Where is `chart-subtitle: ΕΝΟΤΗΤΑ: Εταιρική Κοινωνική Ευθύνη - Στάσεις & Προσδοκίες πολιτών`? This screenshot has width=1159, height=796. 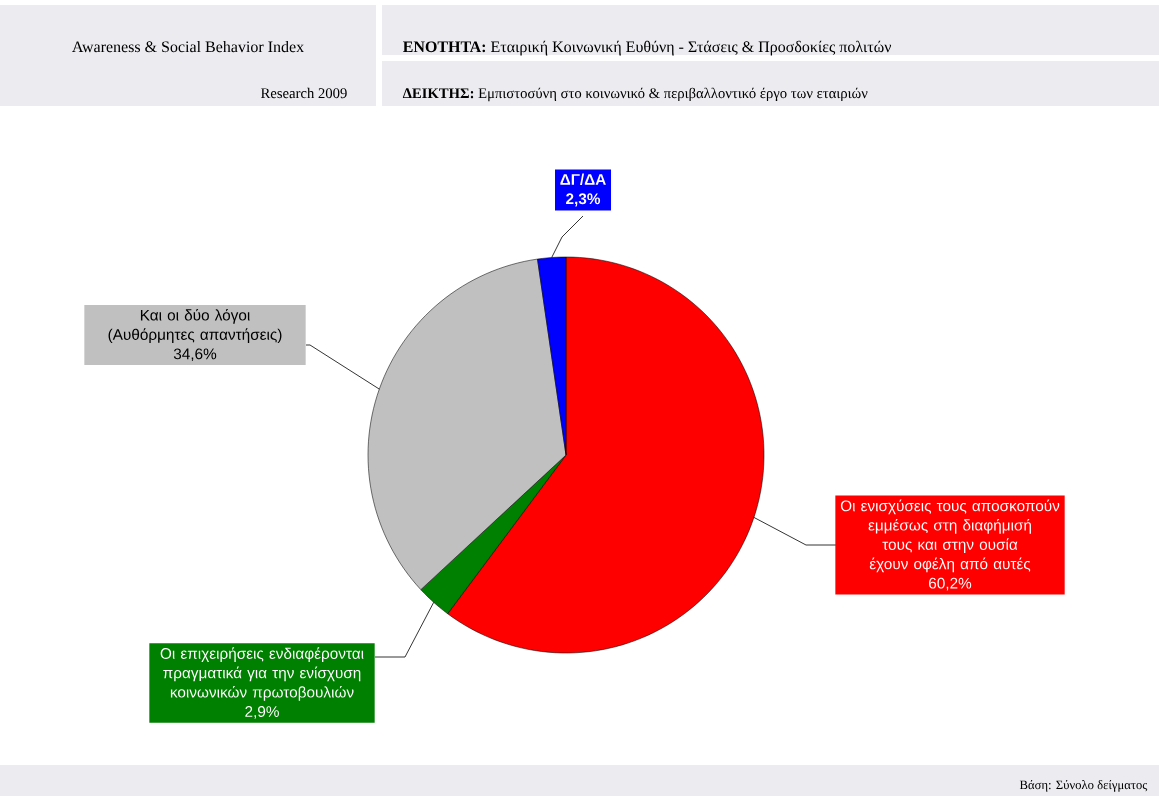 chart-subtitle: ΕΝΟΤΗΤΑ: Εταιρική Κοινωνική Ευθύνη - Στάσεις & Προσδοκίες πολιτών is located at coordinates (647, 48).